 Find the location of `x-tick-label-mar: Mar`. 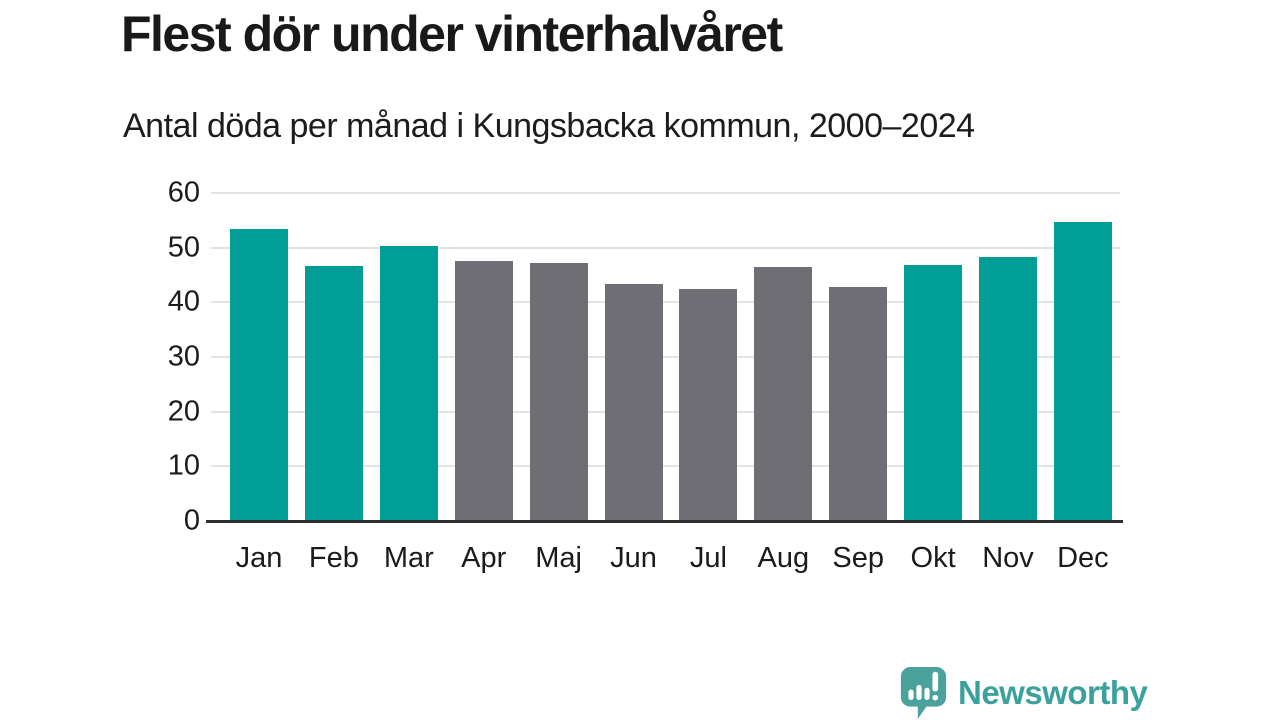

x-tick-label-mar: Mar is located at coordinates (408, 558).